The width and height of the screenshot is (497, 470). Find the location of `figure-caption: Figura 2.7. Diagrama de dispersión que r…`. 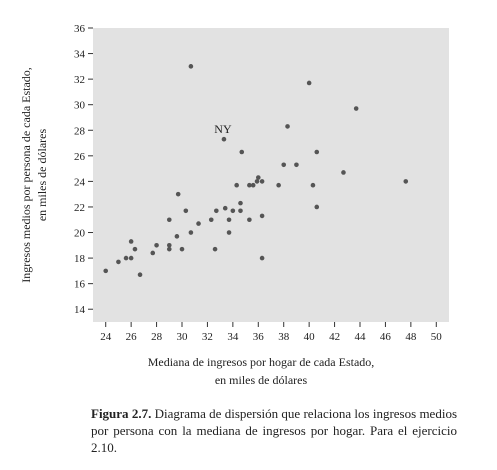

figure-caption: Figura 2.7. Diagrama de dispersión que r… is located at coordinates (274, 430).